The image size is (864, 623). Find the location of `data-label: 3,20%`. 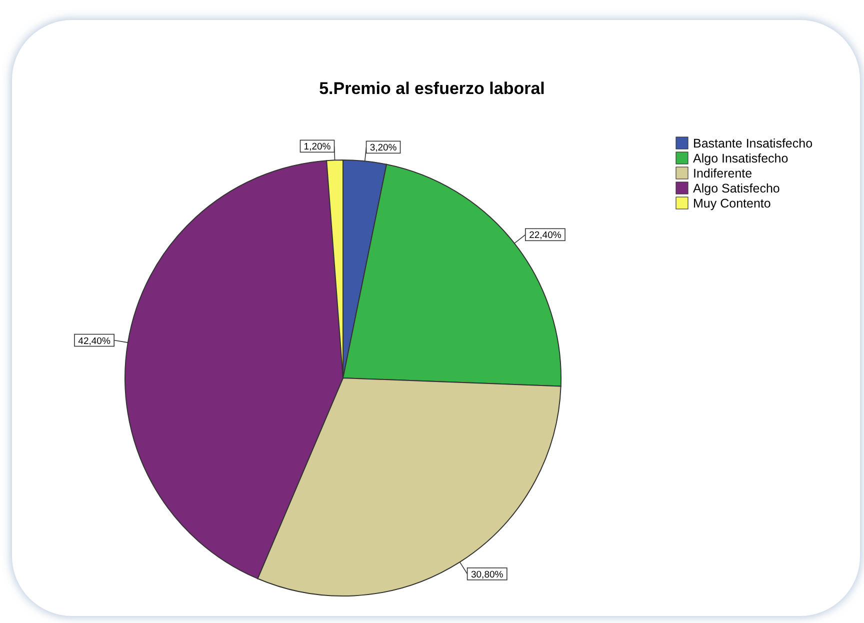

data-label: 3,20% is located at coordinates (384, 148).